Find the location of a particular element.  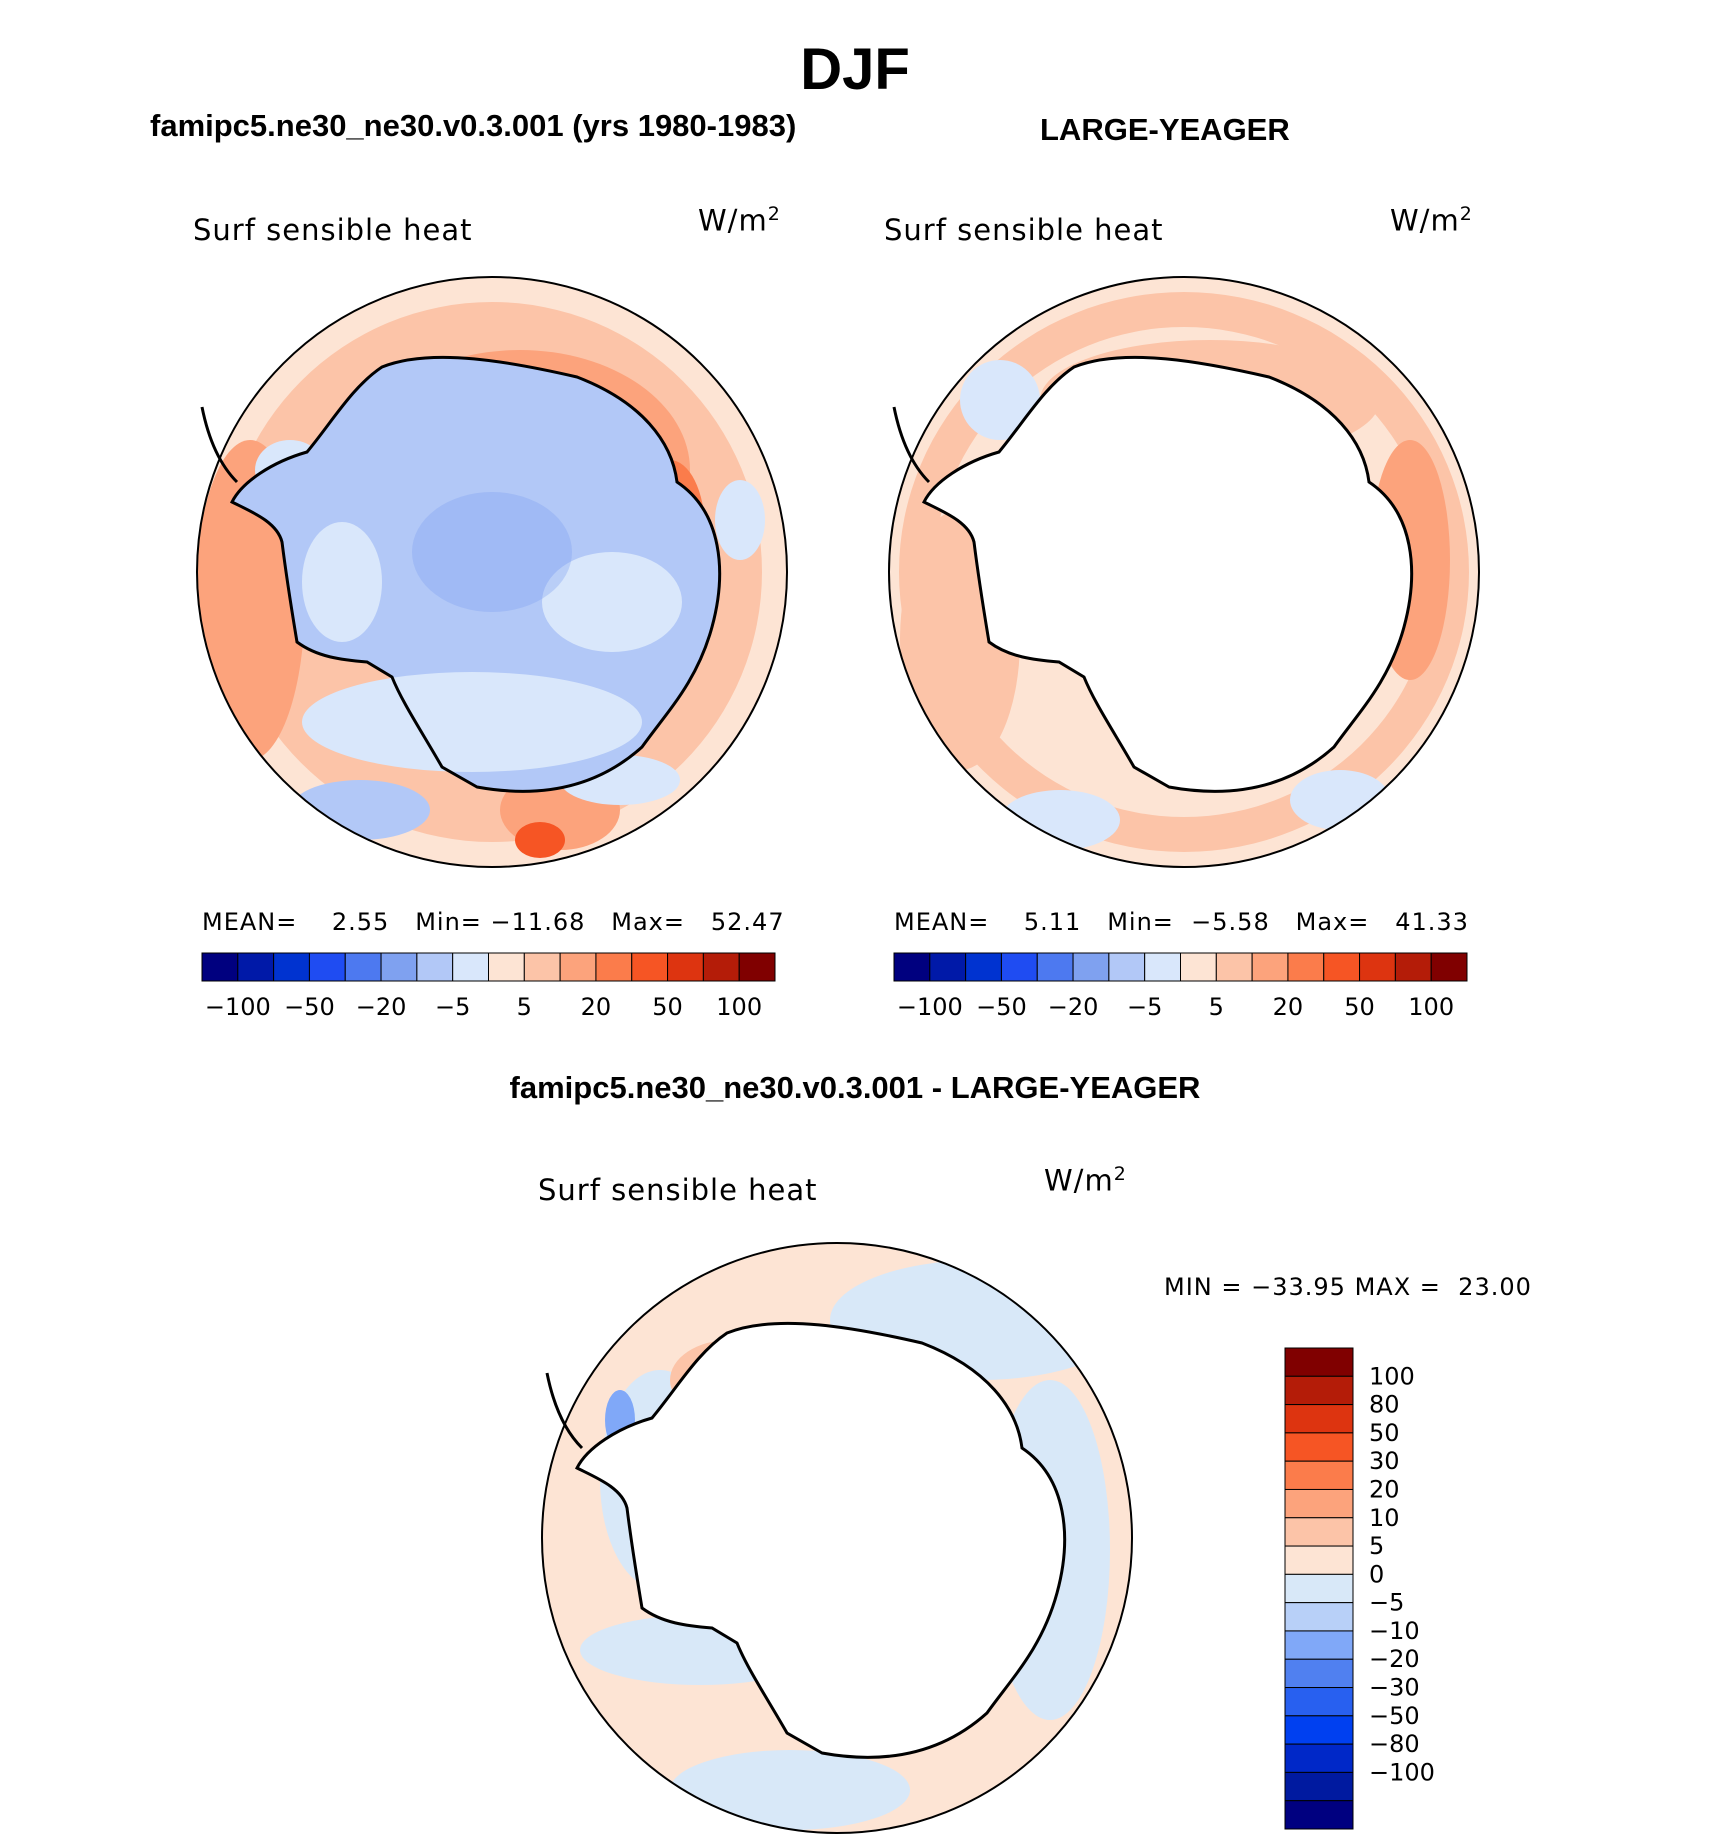

panel-3-map-border is located at coordinates (837, 1538).